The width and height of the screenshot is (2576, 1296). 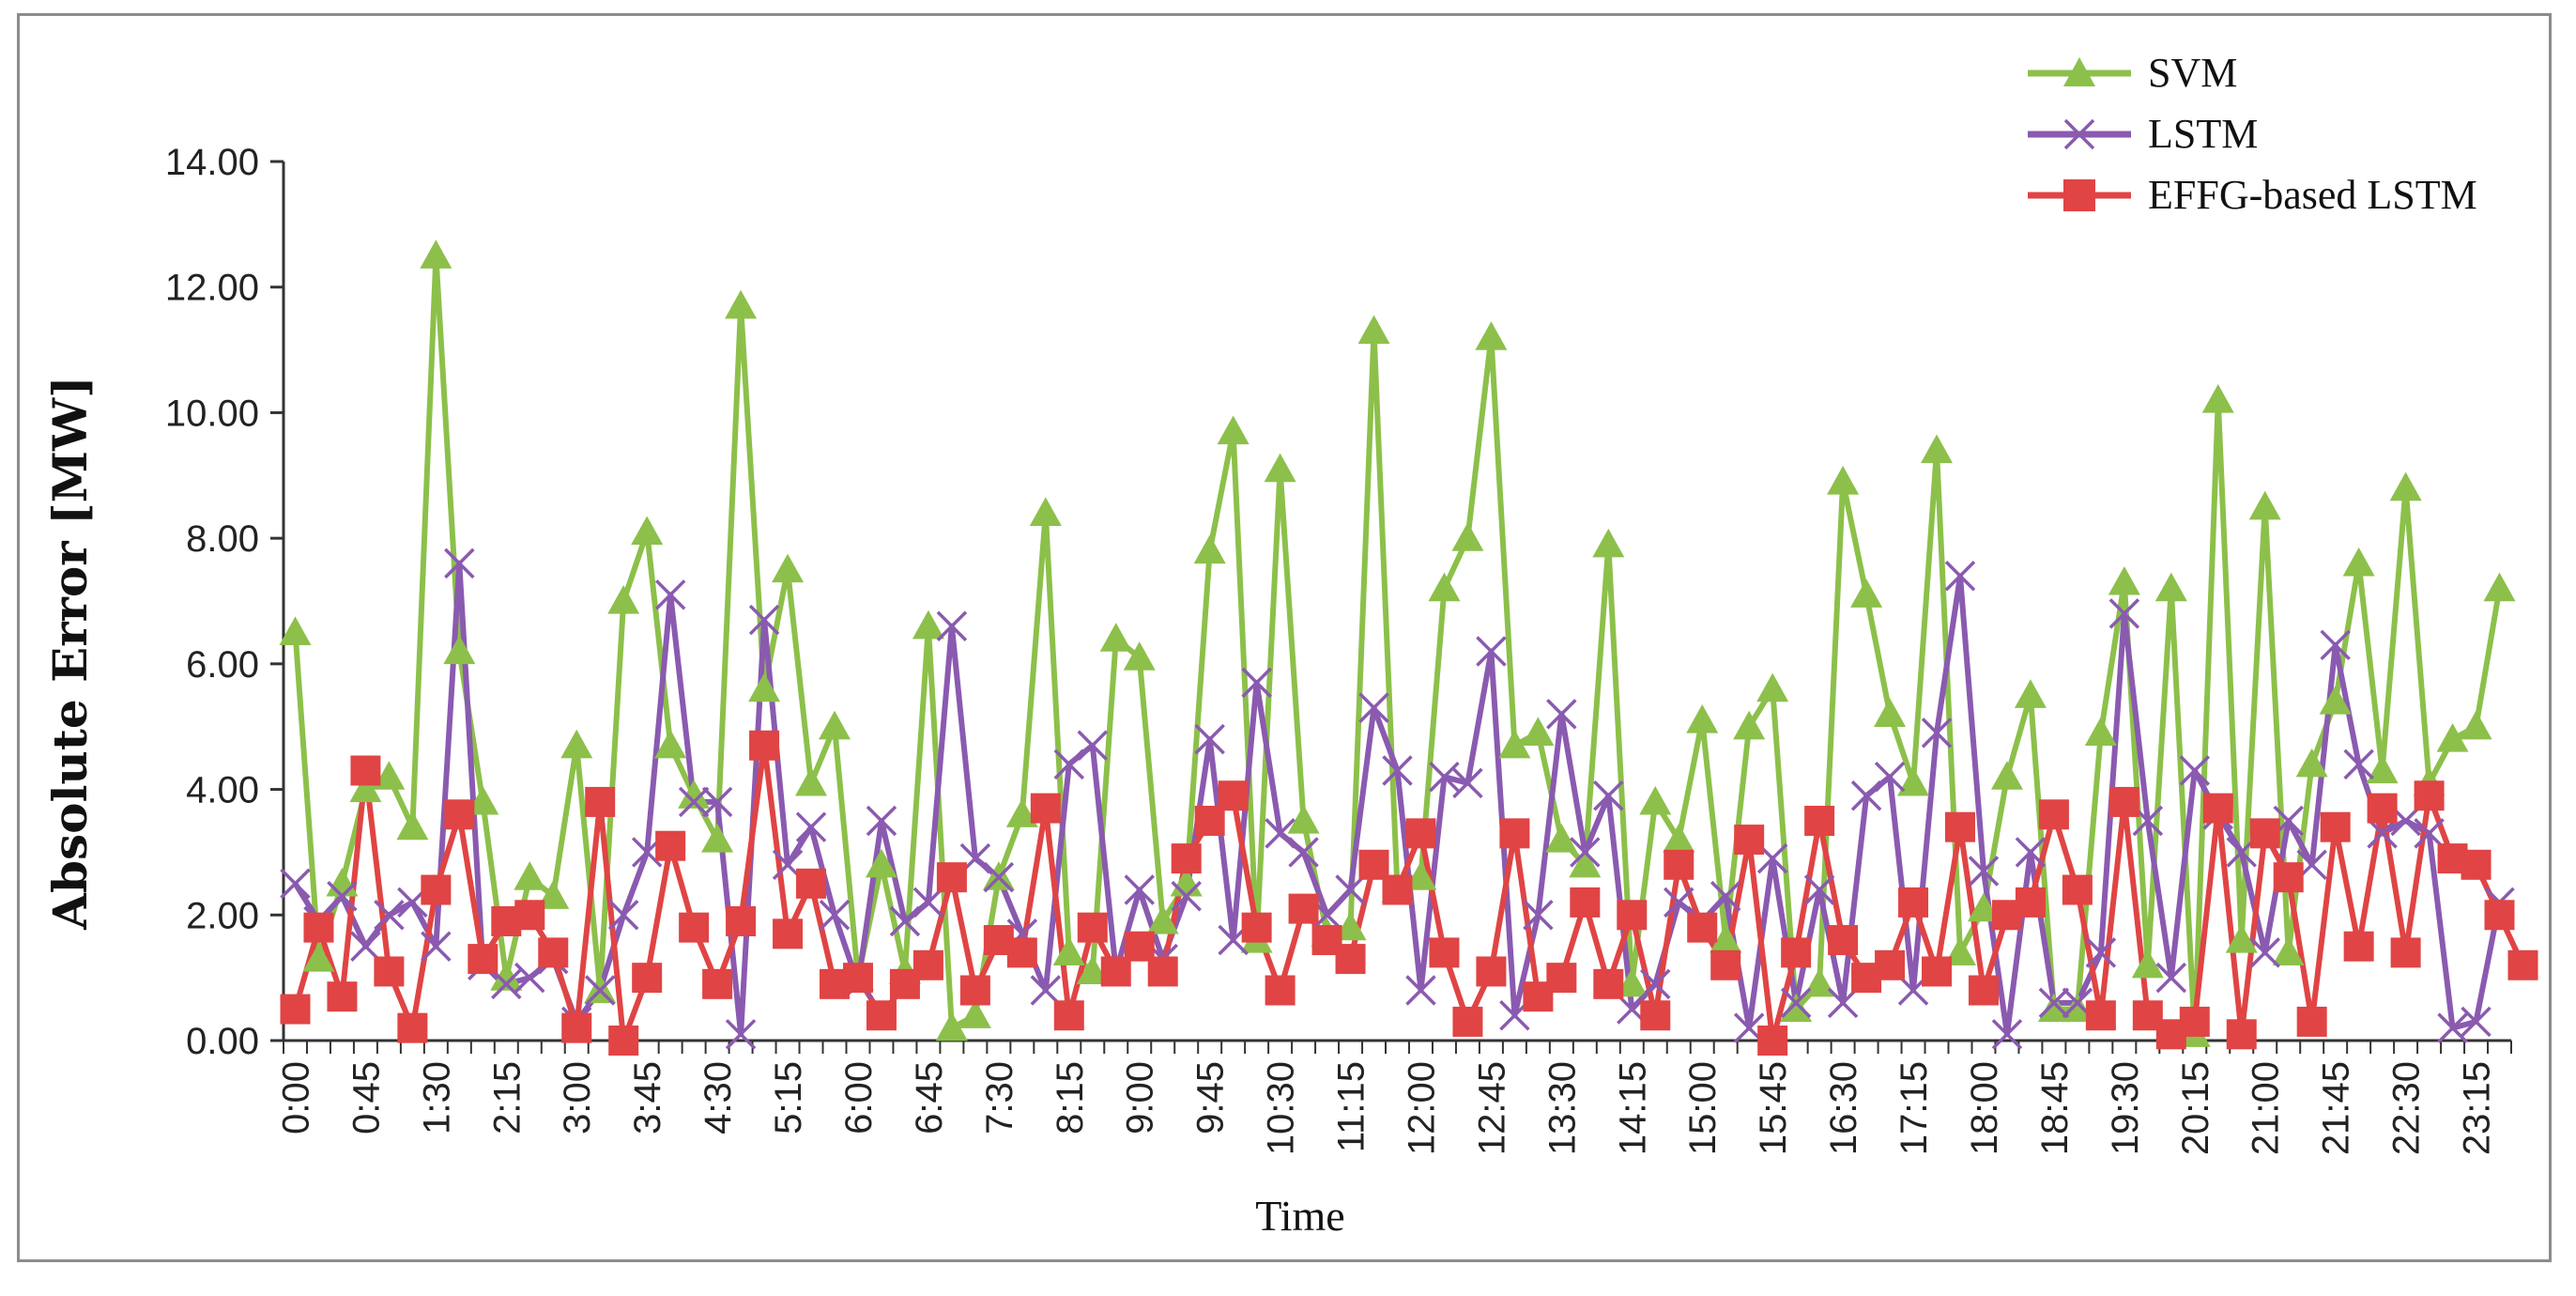 I want to click on legend: SVM LSTM EFFG-based LSTM, so click(x=2252, y=134).